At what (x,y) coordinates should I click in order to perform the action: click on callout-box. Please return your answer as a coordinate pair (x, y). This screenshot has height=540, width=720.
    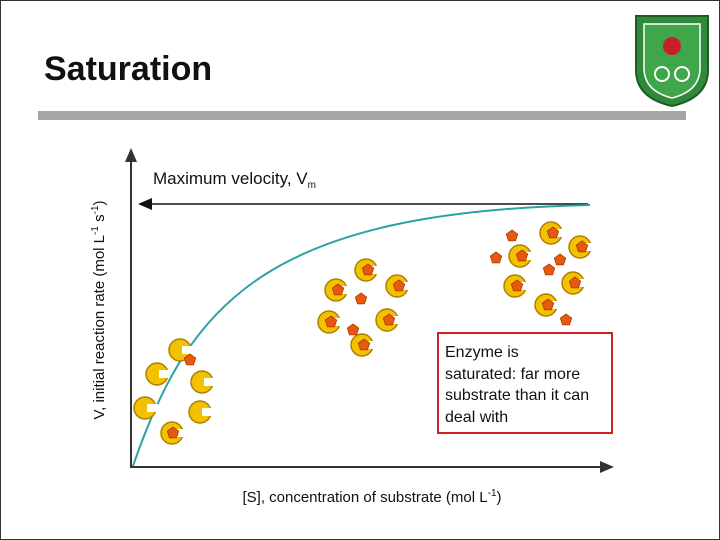
    Looking at the image, I should click on (525, 383).